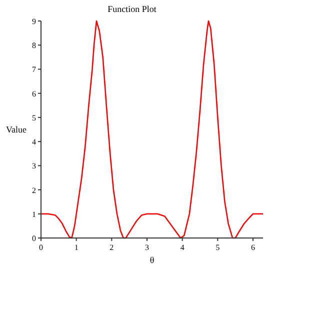 This screenshot has height=326, width=326. What do you see at coordinates (34, 93) in the screenshot?
I see `y-tick-label: 6` at bounding box center [34, 93].